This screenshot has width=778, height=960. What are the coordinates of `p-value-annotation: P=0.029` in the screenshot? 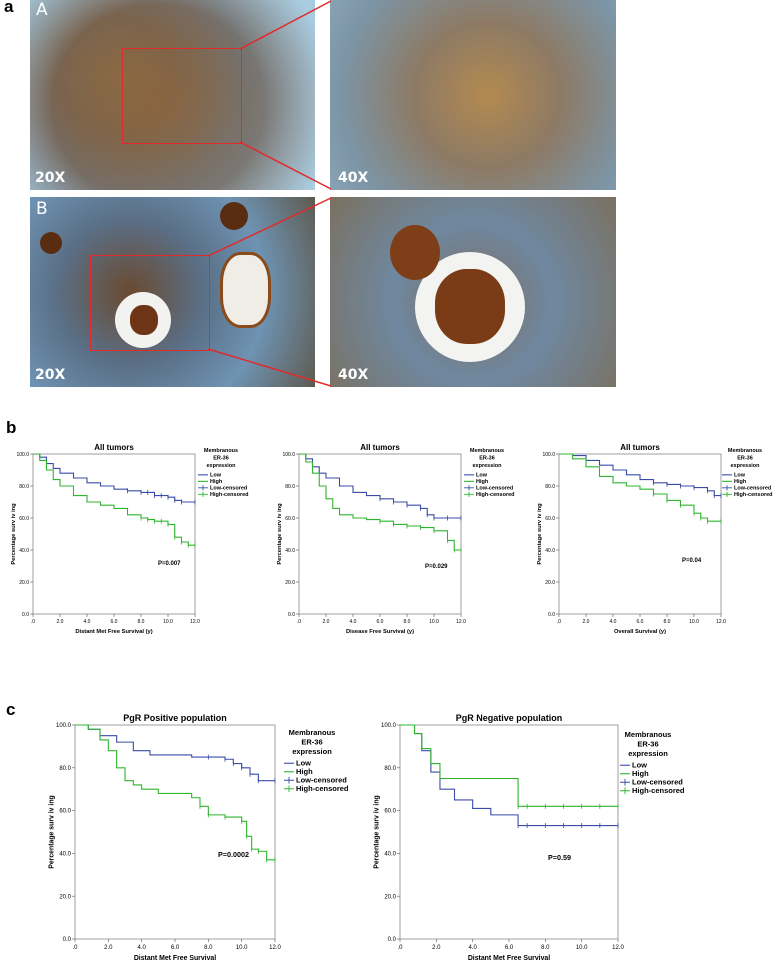 It's located at (436, 567).